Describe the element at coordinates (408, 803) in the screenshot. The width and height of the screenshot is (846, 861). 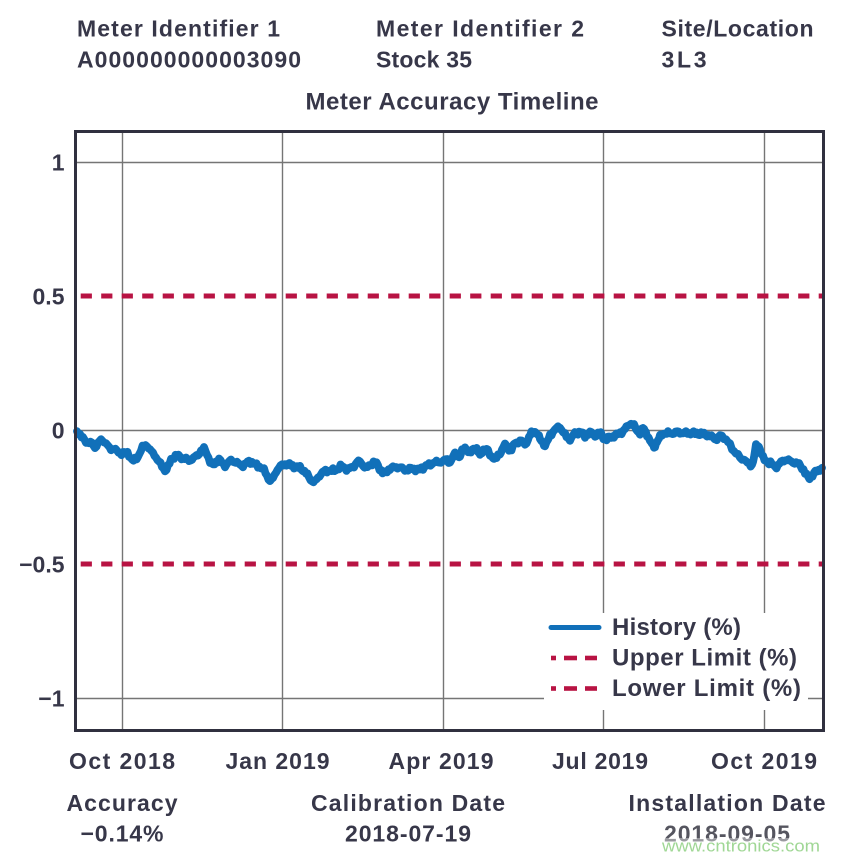
I see `svg-text: Calibration Date` at that location.